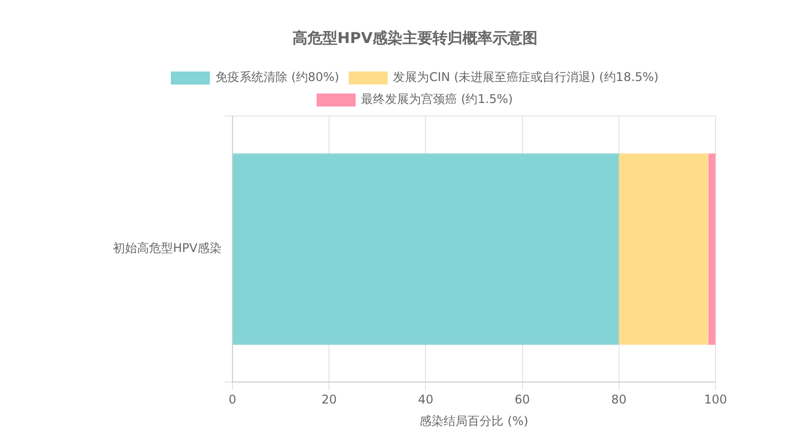 The image size is (787, 443). I want to click on x-tick-label: 60, so click(522, 399).